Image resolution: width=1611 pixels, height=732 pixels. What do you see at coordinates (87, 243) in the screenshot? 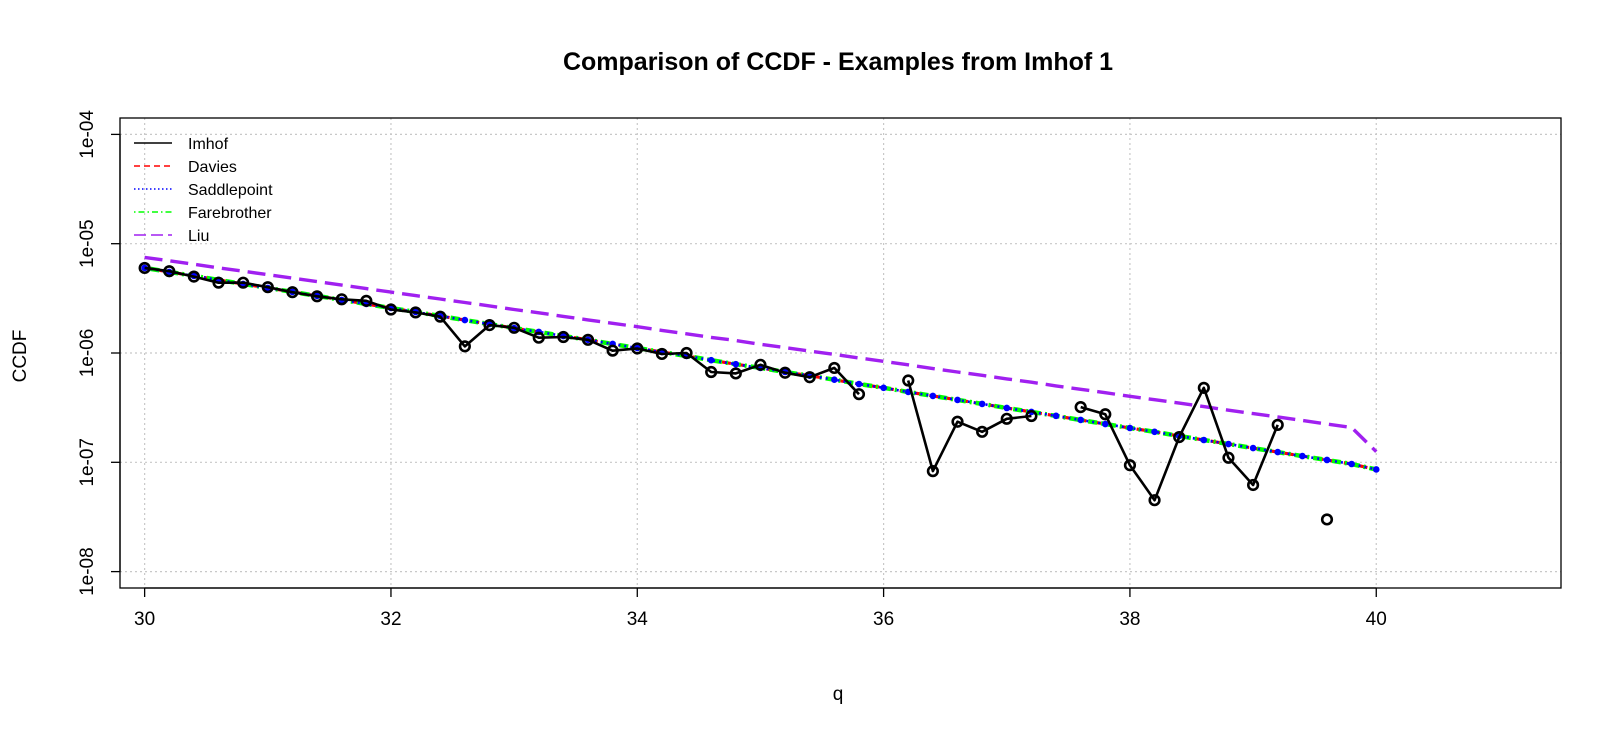
I see `y-tick-label: 1e-05` at bounding box center [87, 243].